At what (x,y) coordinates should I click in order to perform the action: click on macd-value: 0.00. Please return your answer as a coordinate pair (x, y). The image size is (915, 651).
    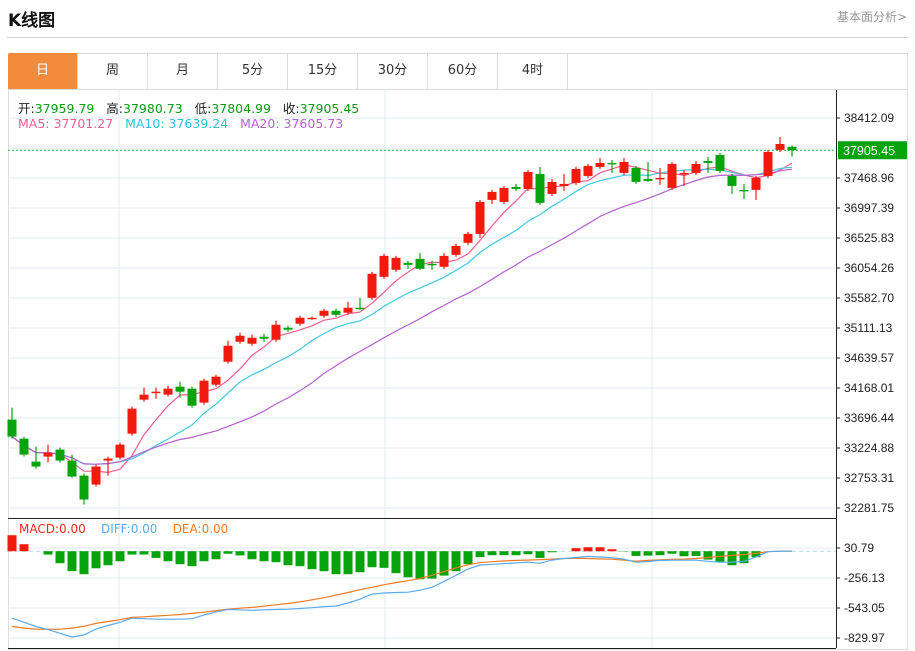
    Looking at the image, I should click on (72, 529).